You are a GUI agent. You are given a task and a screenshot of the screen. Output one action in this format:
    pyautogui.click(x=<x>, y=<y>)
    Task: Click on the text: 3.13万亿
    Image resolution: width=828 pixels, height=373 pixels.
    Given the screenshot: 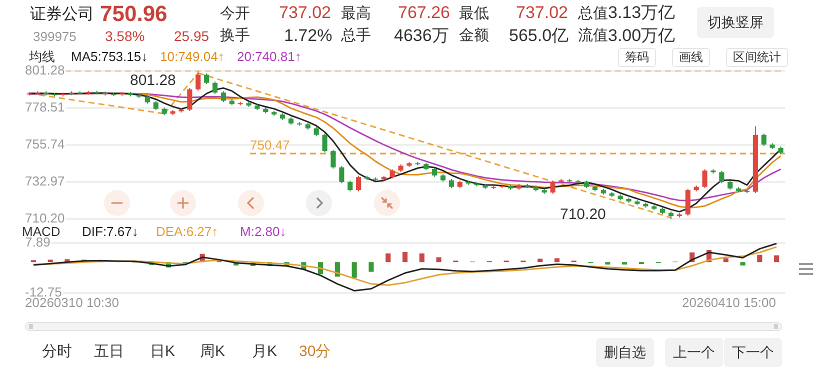 What is the action you would take?
    pyautogui.click(x=642, y=13)
    